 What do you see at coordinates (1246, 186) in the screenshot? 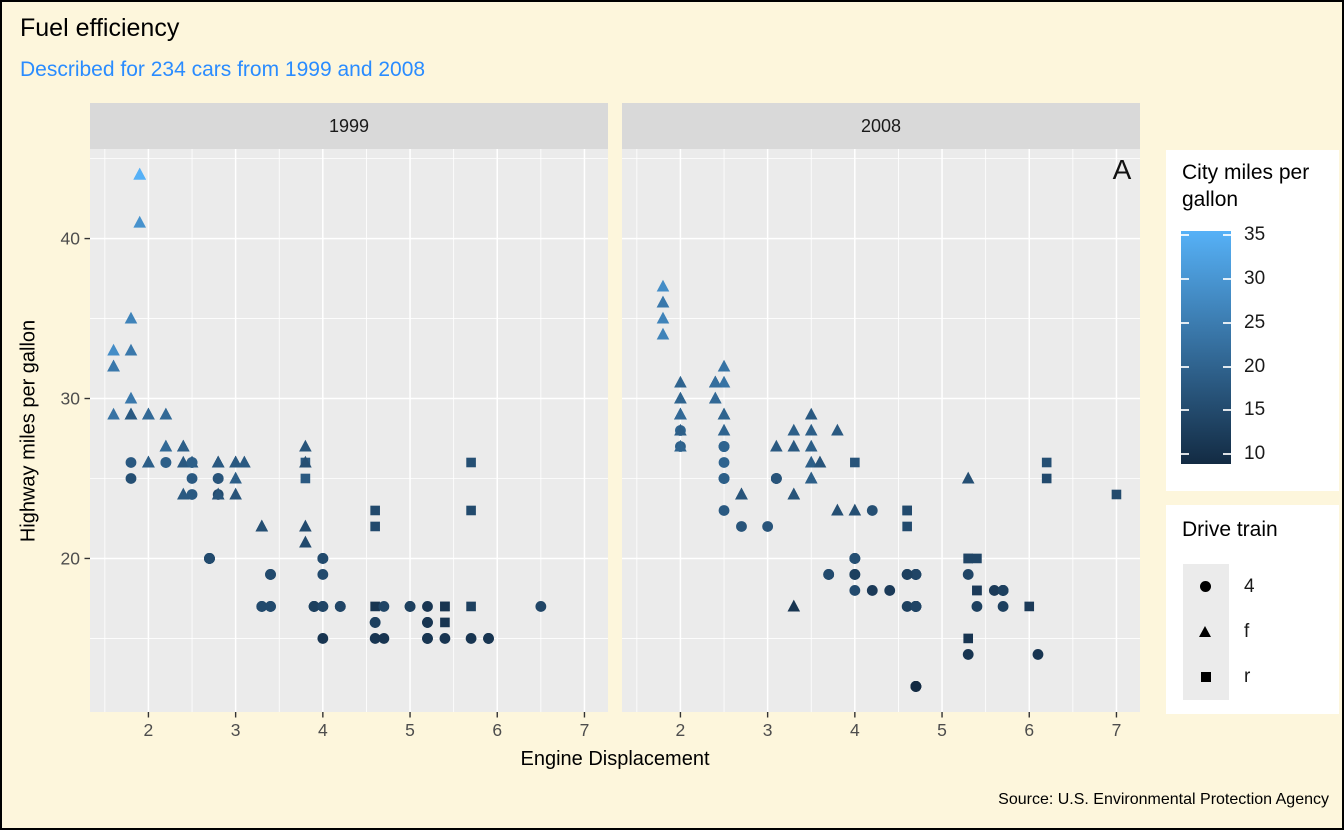
I see `colorbar-legend-title: City miles per gallon` at bounding box center [1246, 186].